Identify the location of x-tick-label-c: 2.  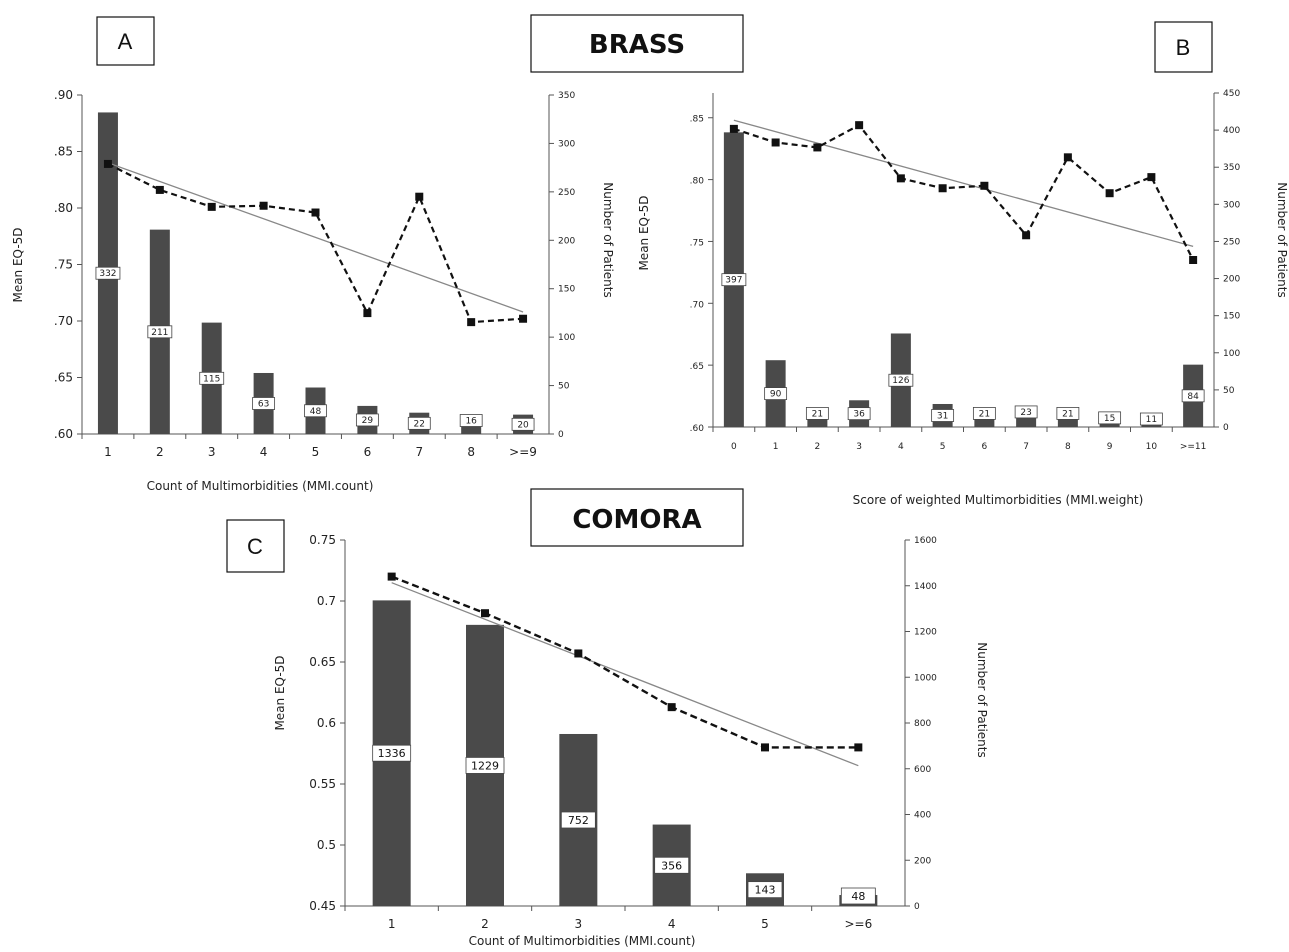
(485, 924).